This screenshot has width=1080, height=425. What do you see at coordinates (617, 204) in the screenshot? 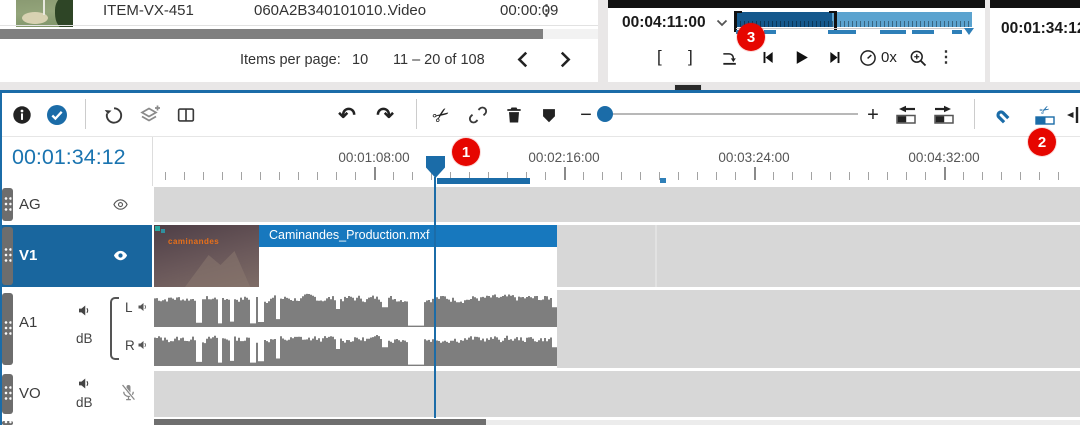
I see `track-lane-ag` at bounding box center [617, 204].